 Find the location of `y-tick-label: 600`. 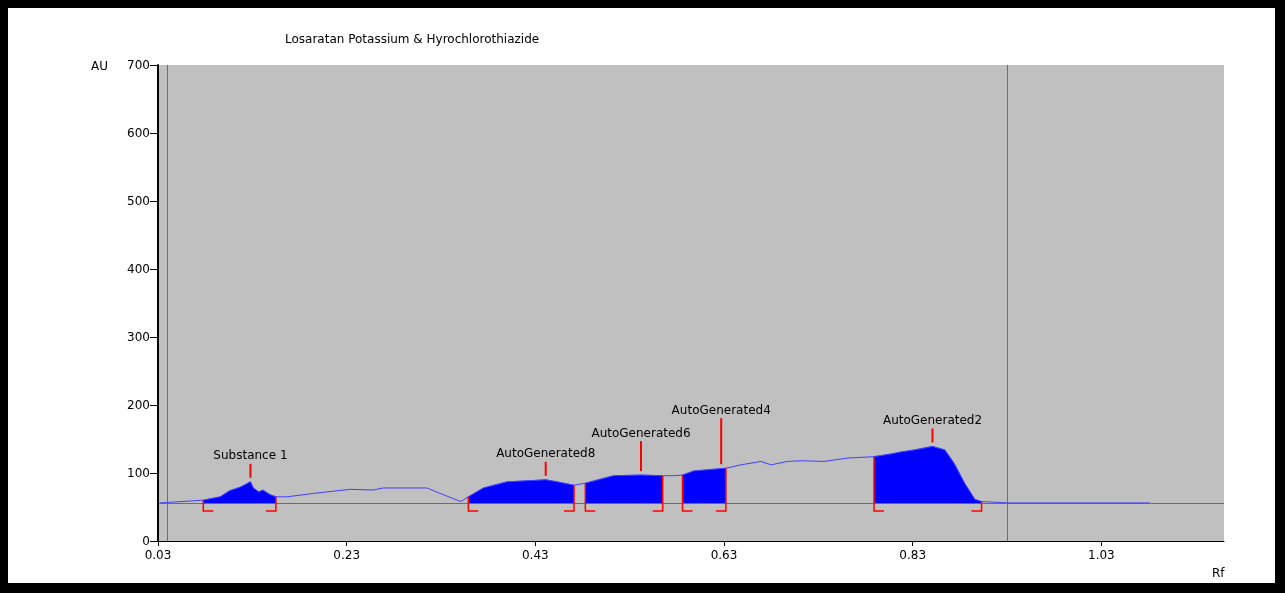

y-tick-label: 600 is located at coordinates (138, 133).